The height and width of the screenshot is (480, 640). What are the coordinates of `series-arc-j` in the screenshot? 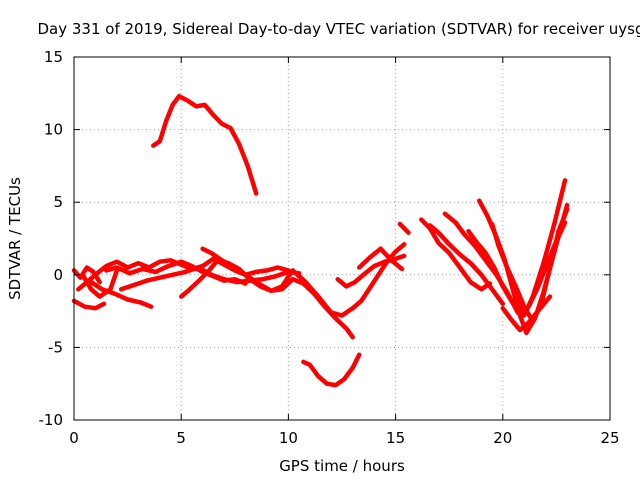 It's located at (279, 282).